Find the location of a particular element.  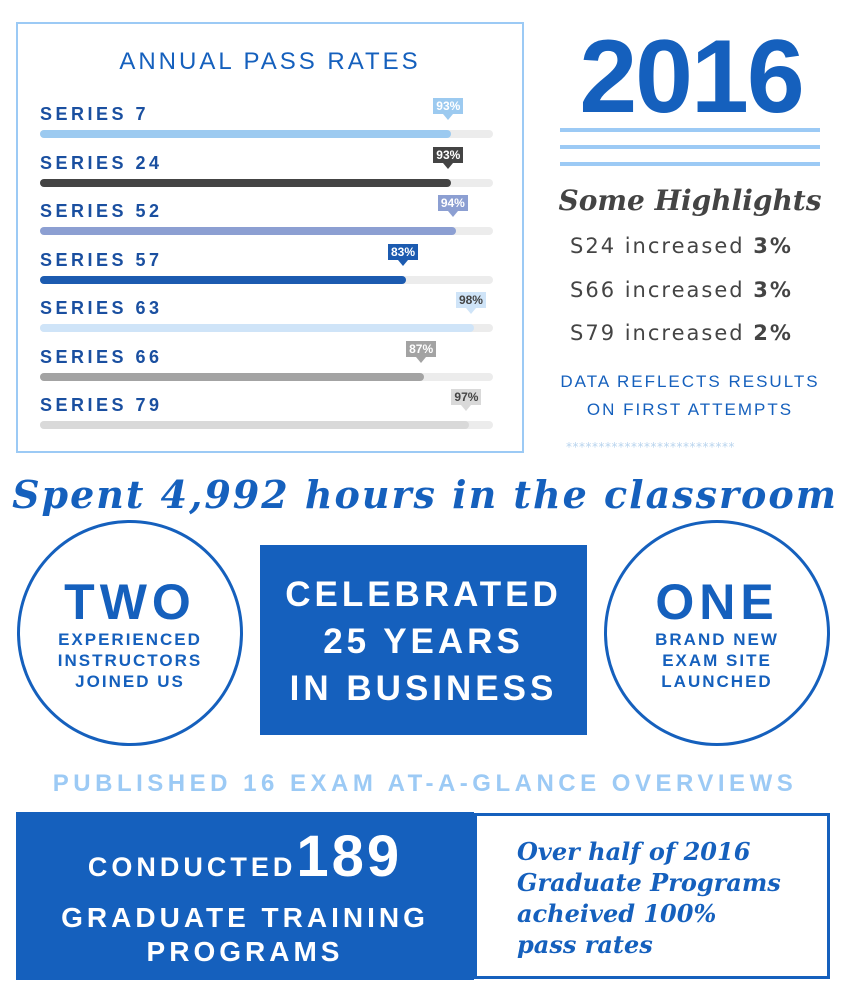

bar-value-label: 97% is located at coordinates (466, 400).